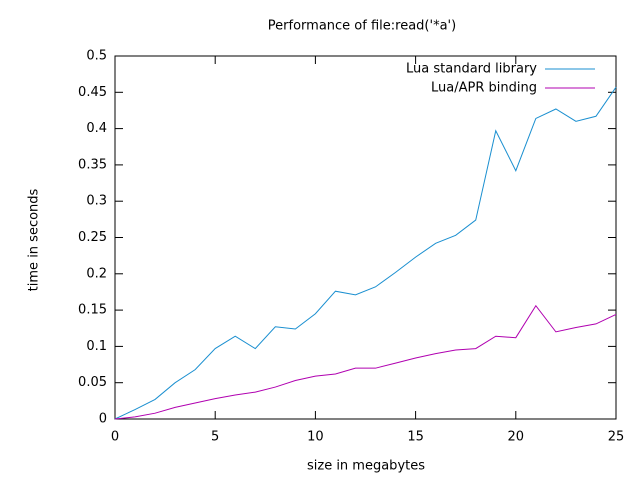  Describe the element at coordinates (34, 239) in the screenshot. I see `y-axis-label: time in seconds` at that location.